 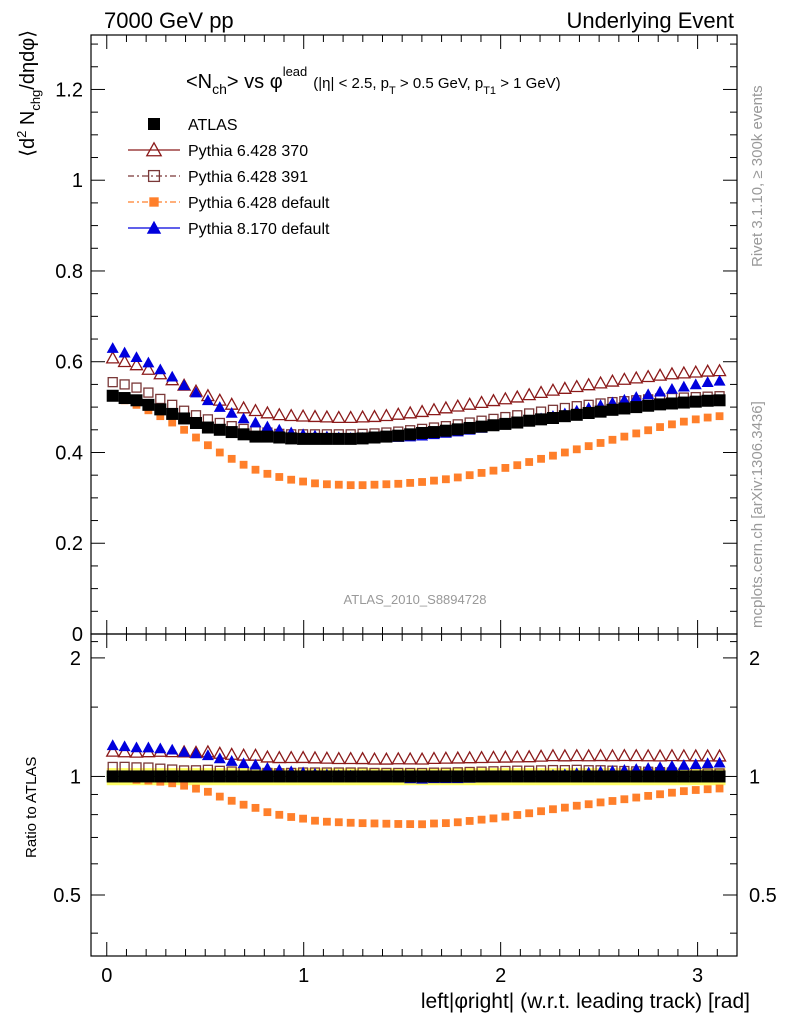 I want to click on ratio-series-atlas, so click(x=416, y=776).